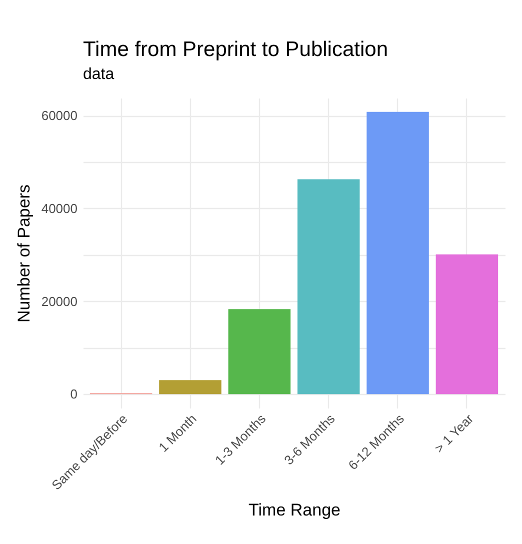 Image resolution: width=522 pixels, height=544 pixels. What do you see at coordinates (59, 301) in the screenshot?
I see `y-tick-label: 20000` at bounding box center [59, 301].